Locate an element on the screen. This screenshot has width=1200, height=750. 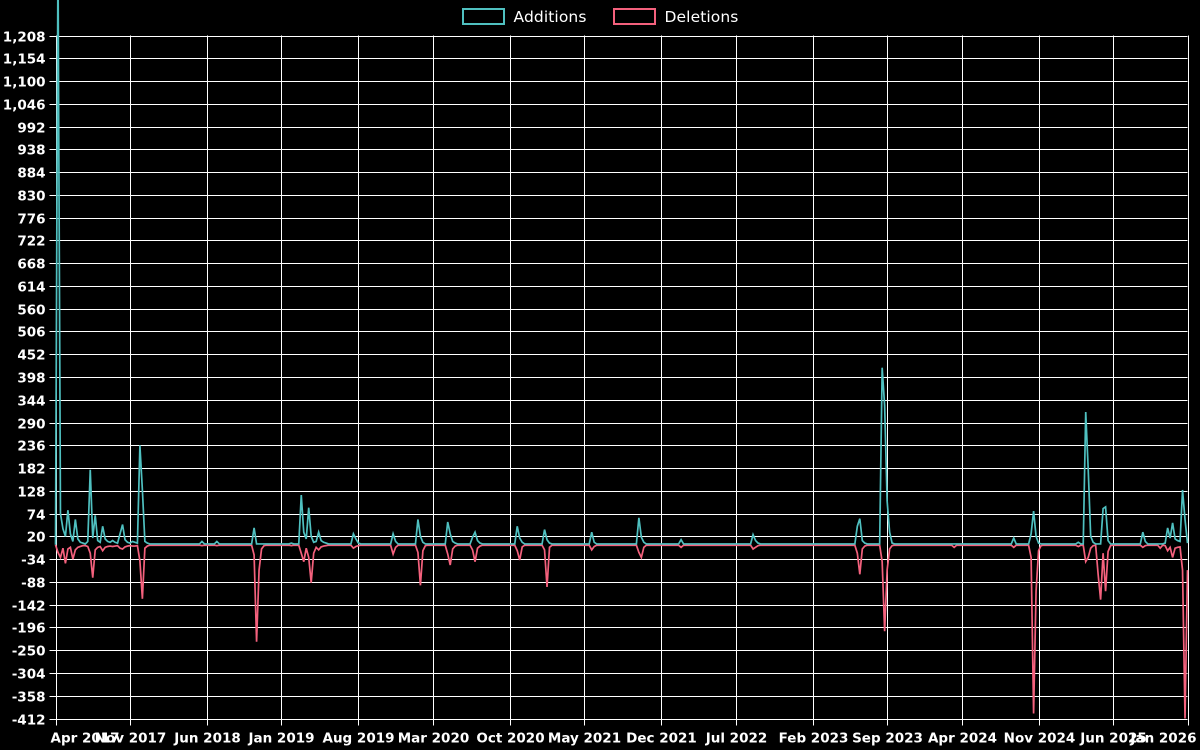
x-tick-label: Sep 2023 is located at coordinates (887, 739).